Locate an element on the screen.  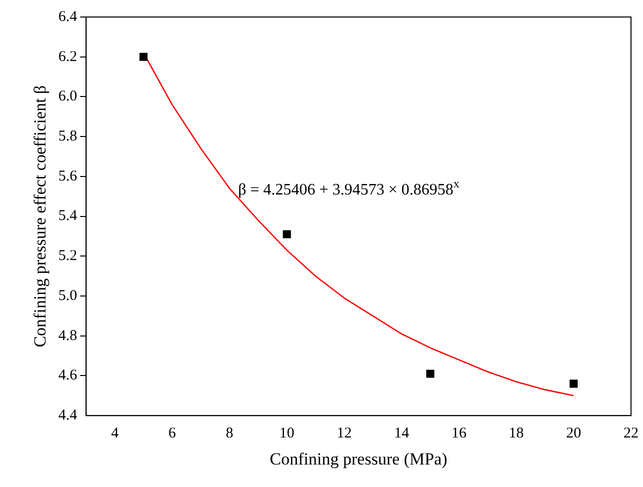
y-tick-label: 4.8 is located at coordinates (68, 336).